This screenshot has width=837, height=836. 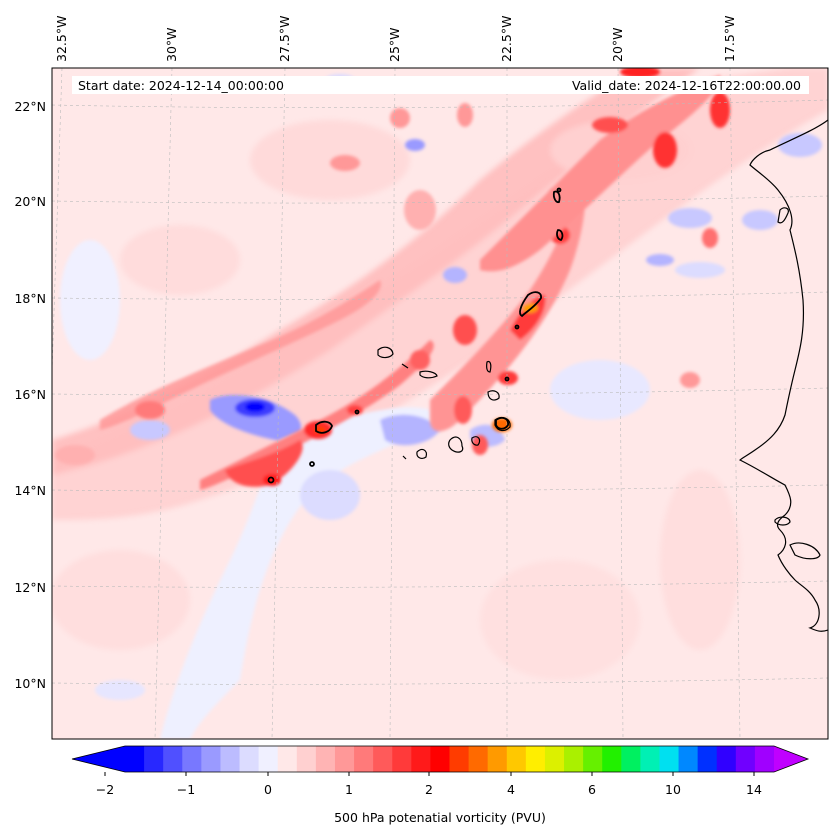 What do you see at coordinates (181, 85) in the screenshot?
I see `start-date-text: Start date: 2024-12-14_00:00:00` at bounding box center [181, 85].